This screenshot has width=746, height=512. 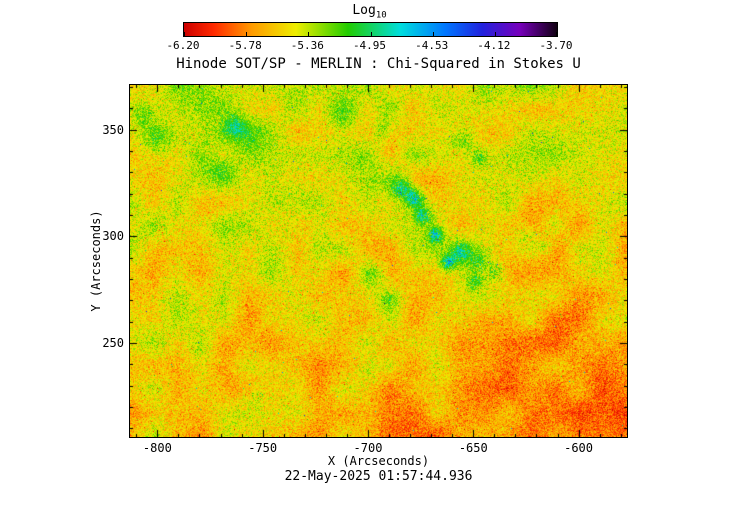 What do you see at coordinates (368, 448) in the screenshot?
I see `x-tick-label: -700` at bounding box center [368, 448].